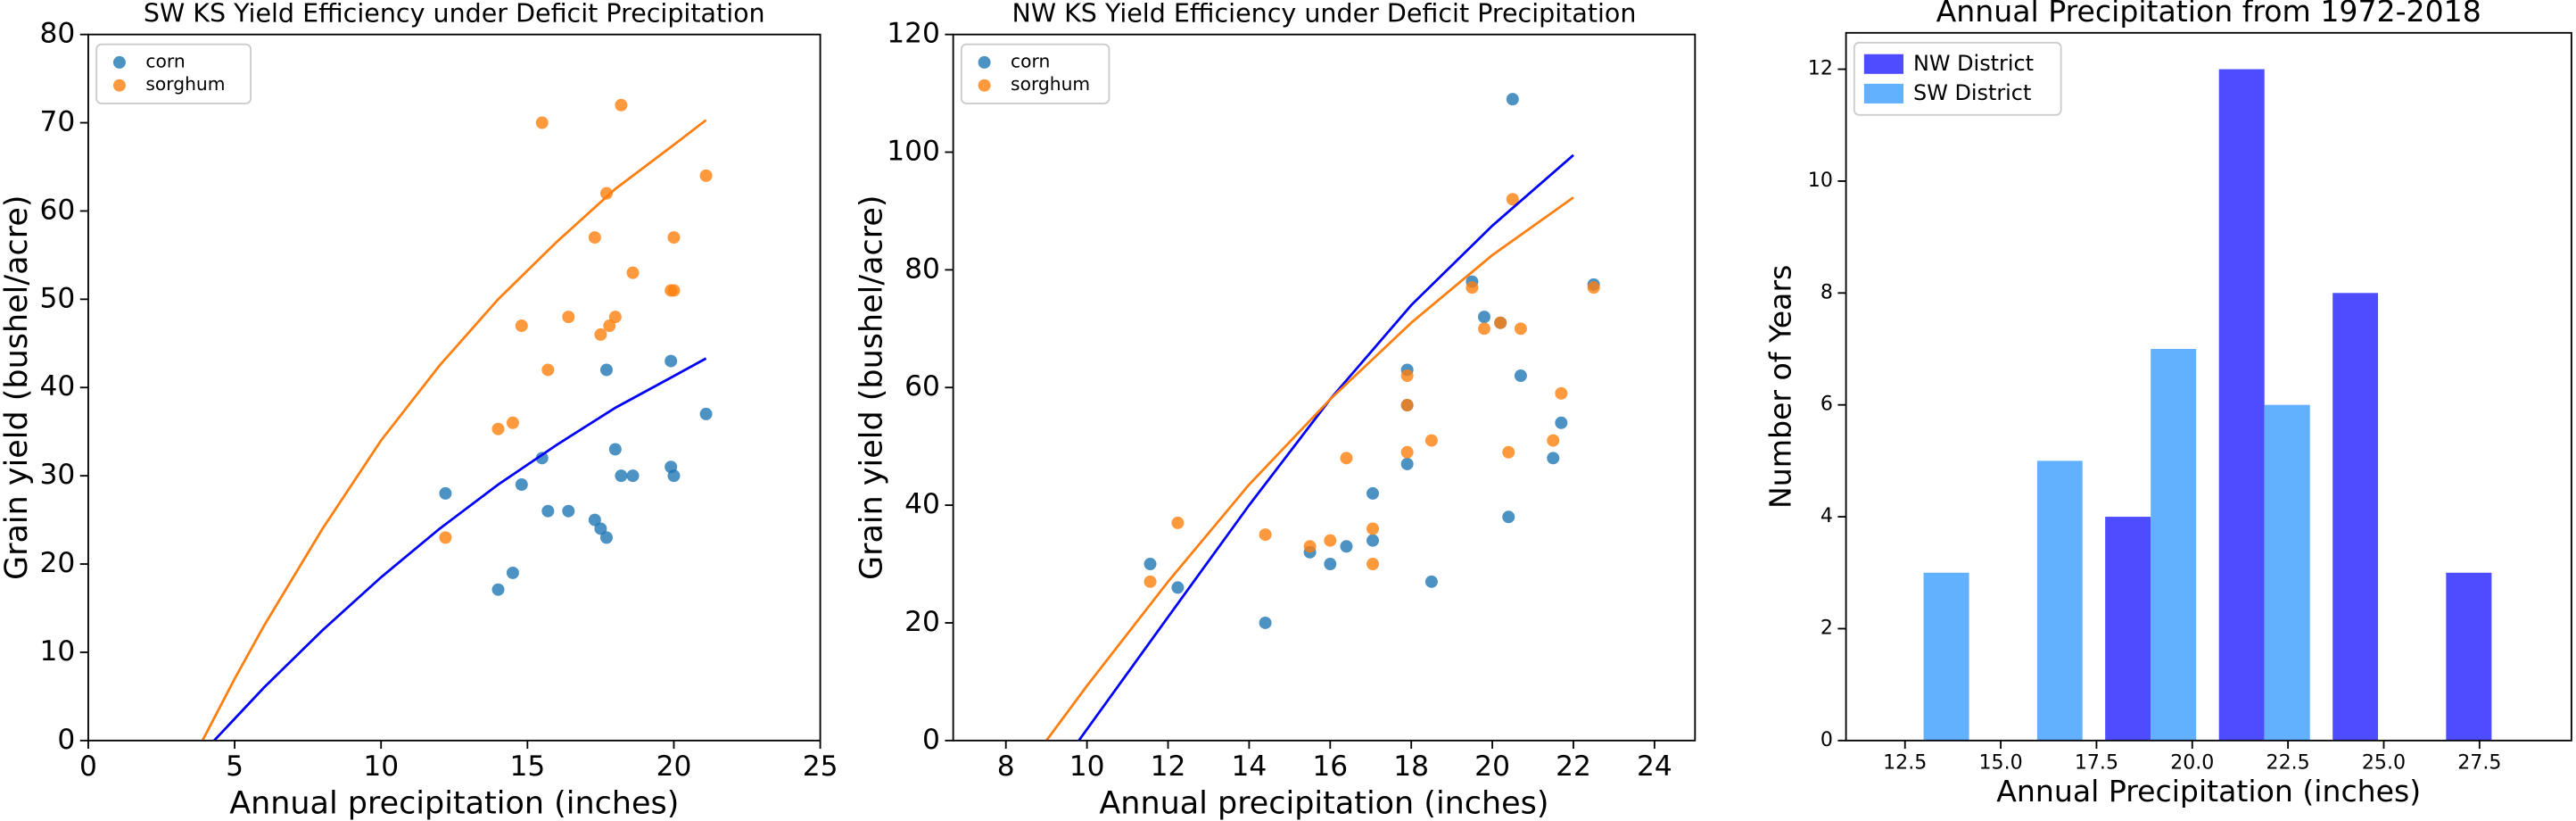 The image size is (2576, 821). Describe the element at coordinates (1574, 767) in the screenshot. I see `x-tick-label: 22` at that location.